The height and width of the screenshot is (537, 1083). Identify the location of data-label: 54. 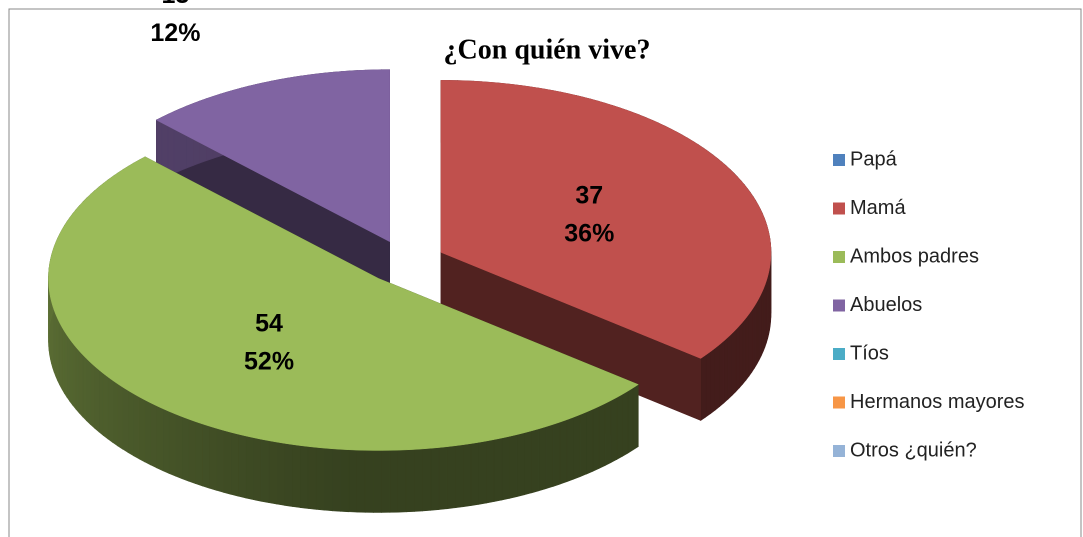
(269, 323).